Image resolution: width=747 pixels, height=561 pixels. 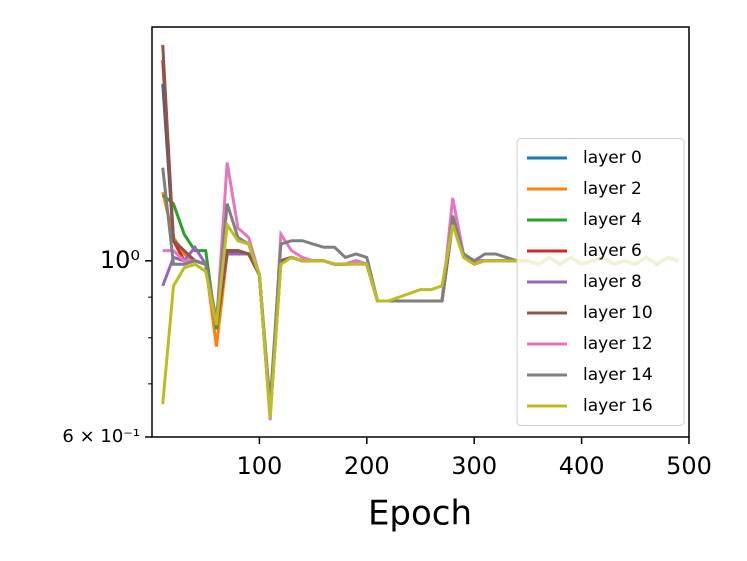 What do you see at coordinates (612, 158) in the screenshot?
I see `legend-label: layer 0` at bounding box center [612, 158].